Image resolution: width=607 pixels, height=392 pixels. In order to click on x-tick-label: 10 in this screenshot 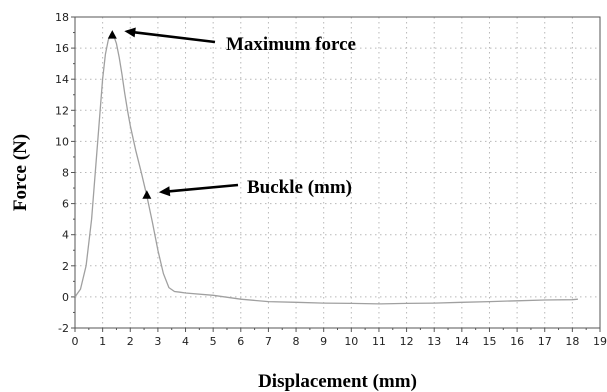, I will do `click(351, 341)`.